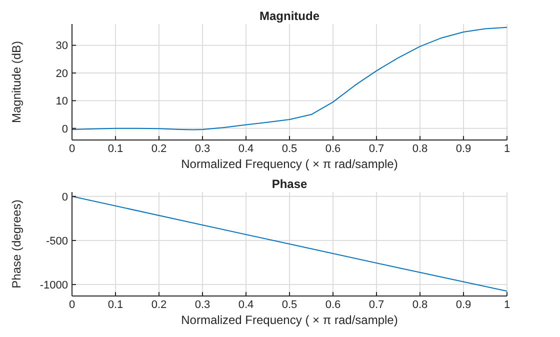 The height and width of the screenshot is (337, 560). What do you see at coordinates (16, 244) in the screenshot?
I see `y-axis-title: Phase (degrees)` at bounding box center [16, 244].